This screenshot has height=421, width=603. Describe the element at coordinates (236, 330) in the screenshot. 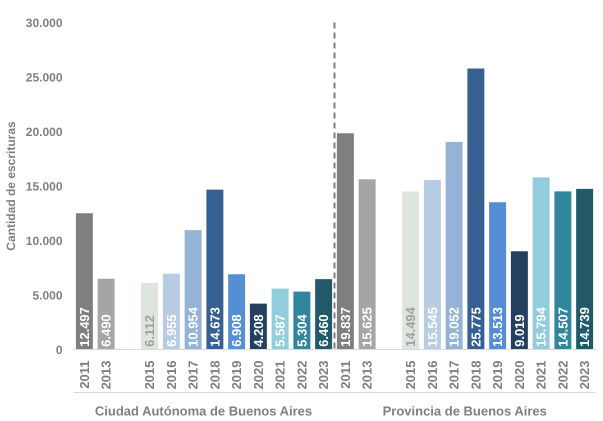

I see `data-label: 6.908` at that location.